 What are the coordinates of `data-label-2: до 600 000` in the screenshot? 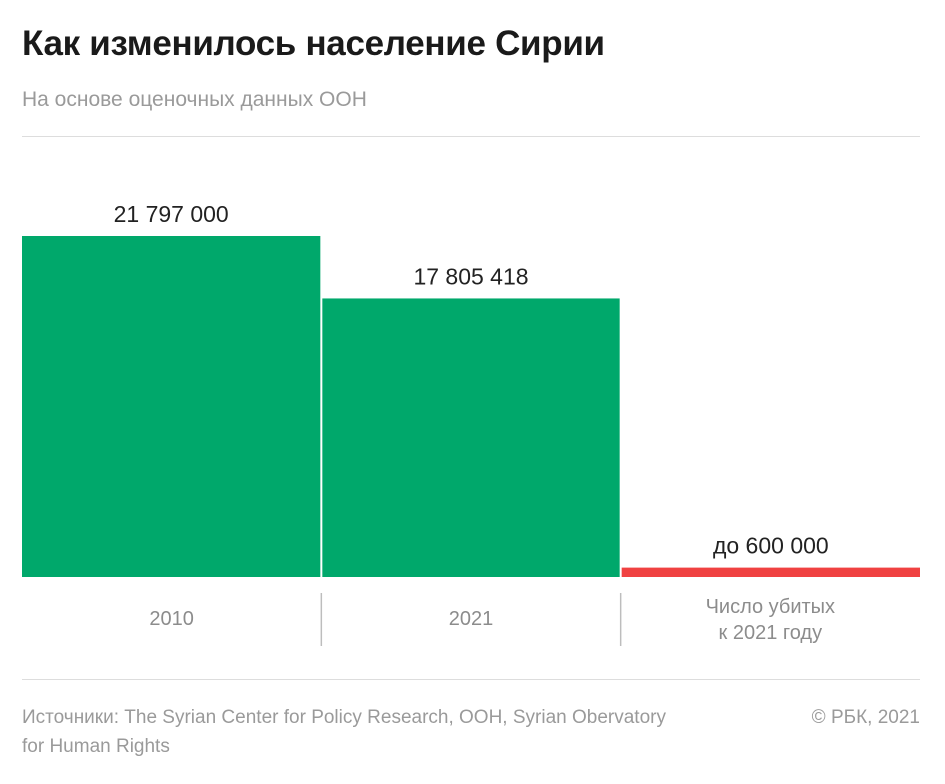 It's located at (771, 546).